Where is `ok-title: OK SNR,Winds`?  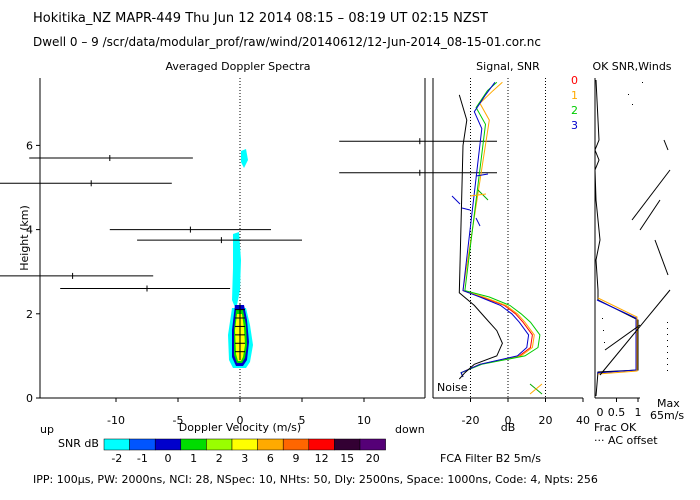 ok-title: OK SNR,Winds is located at coordinates (631, 66).